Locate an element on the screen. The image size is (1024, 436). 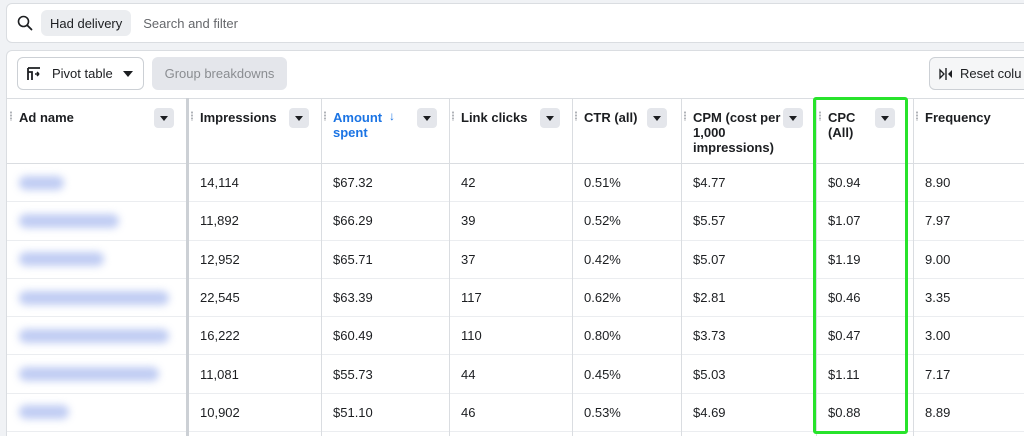
pivot-table-label: Pivot table is located at coordinates (82, 73).